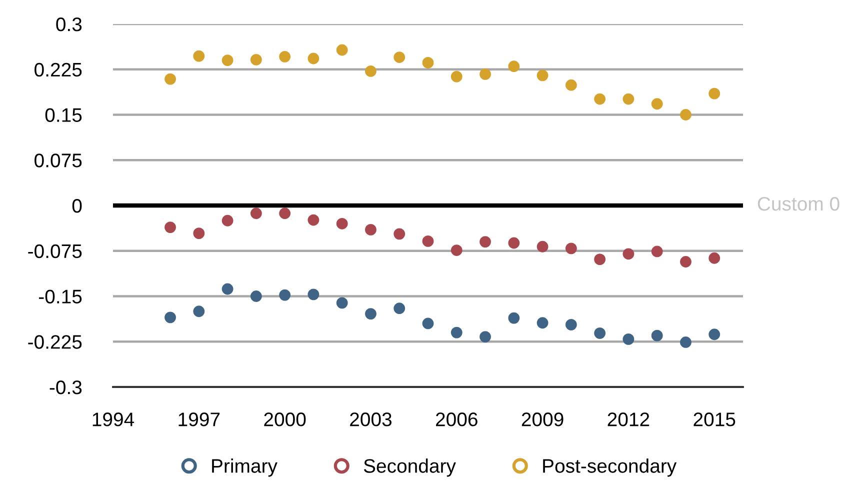 The image size is (855, 483). Describe the element at coordinates (543, 419) in the screenshot. I see `x-tick-label: 2009` at that location.